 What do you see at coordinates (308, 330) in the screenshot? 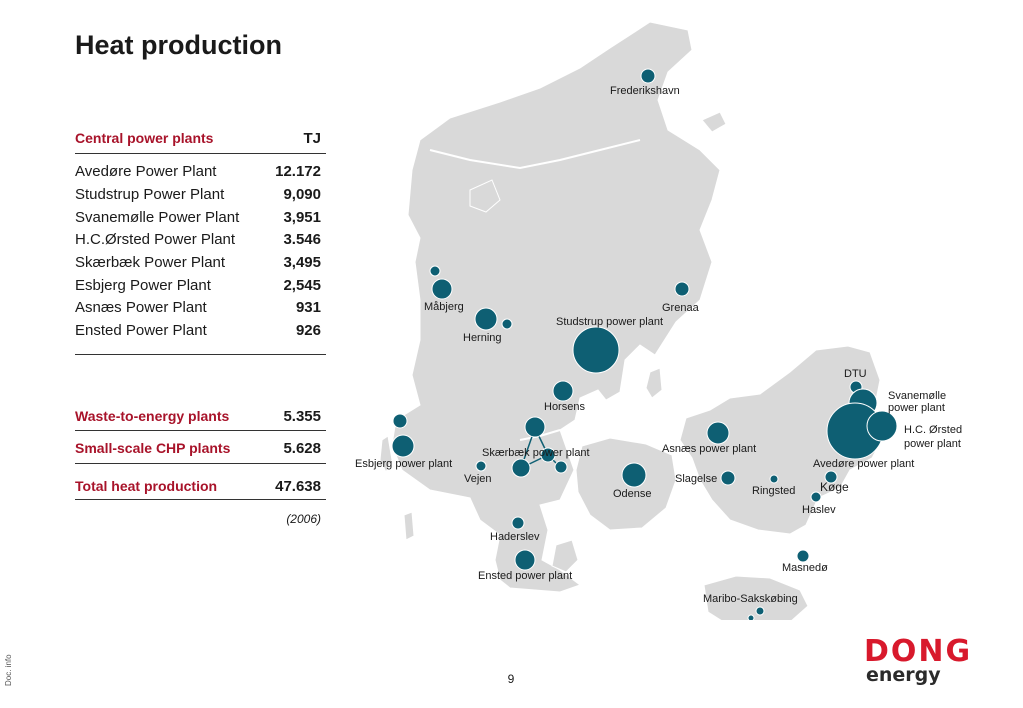
I see `plant-value: 926` at bounding box center [308, 330].